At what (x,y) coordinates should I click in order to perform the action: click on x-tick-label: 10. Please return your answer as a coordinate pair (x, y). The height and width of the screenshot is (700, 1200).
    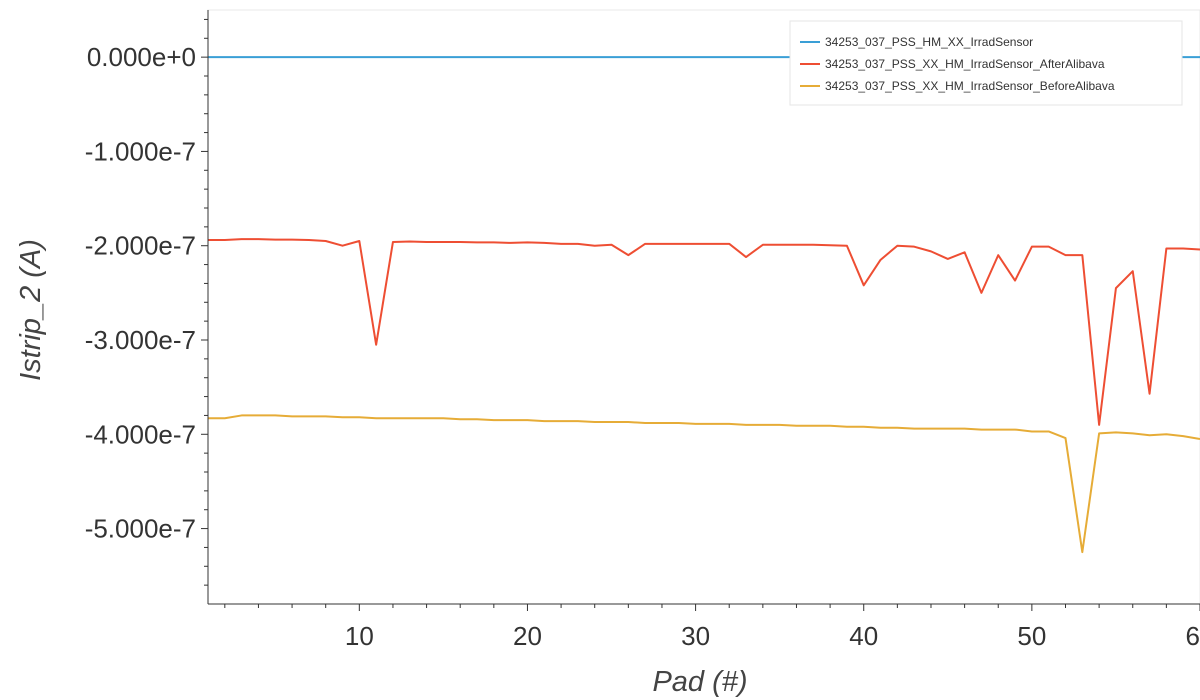
    Looking at the image, I should click on (359, 636).